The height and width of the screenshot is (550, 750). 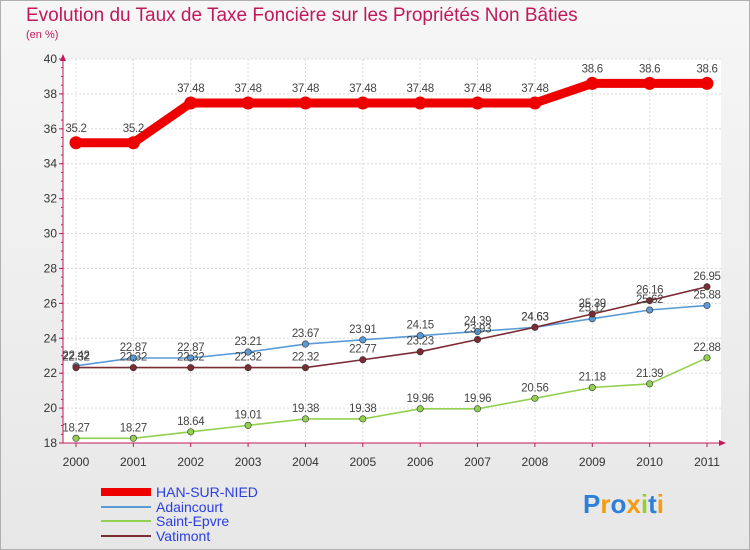 I want to click on proxiti-logo: Proxiti, so click(x=623, y=504).